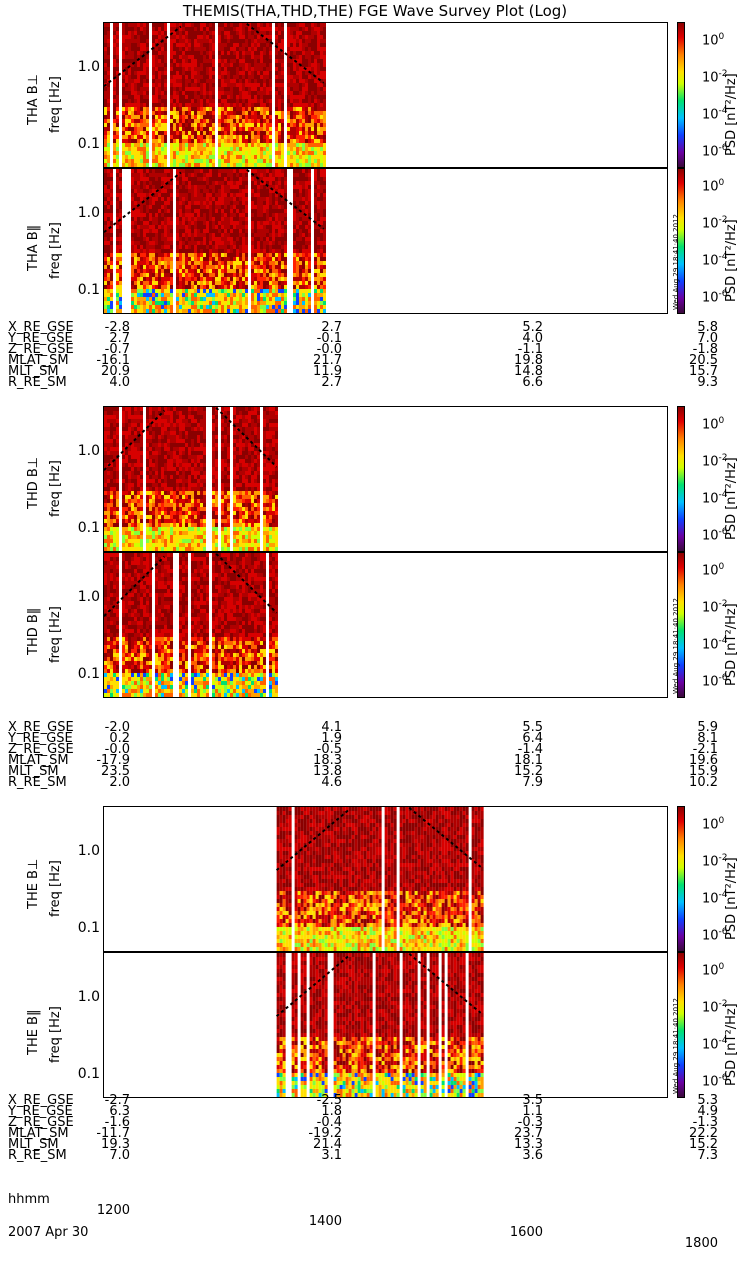 The width and height of the screenshot is (750, 1262). I want to click on ephemeris-value: 9.3, so click(688, 382).